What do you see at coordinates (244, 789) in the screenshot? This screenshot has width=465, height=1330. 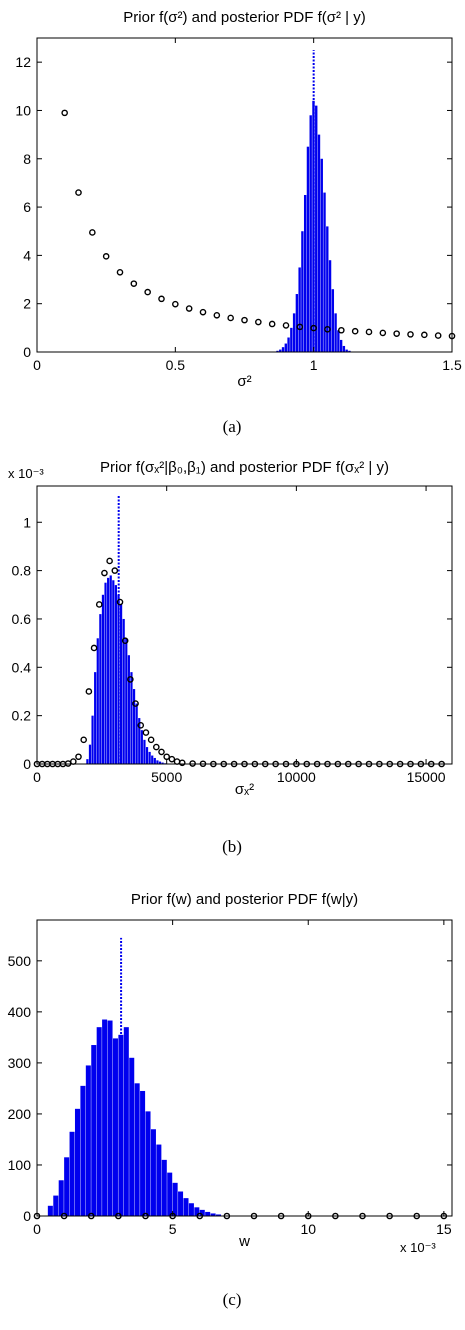 I see `x-axis-label: σₓ²` at bounding box center [244, 789].